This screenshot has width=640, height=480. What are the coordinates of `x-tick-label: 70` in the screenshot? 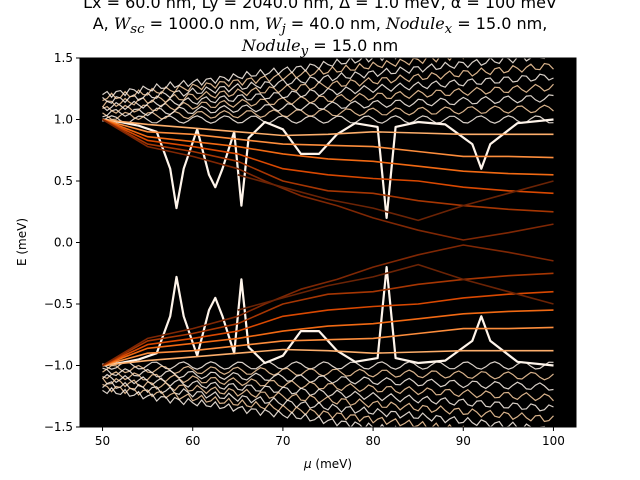 It's located at (282, 441).